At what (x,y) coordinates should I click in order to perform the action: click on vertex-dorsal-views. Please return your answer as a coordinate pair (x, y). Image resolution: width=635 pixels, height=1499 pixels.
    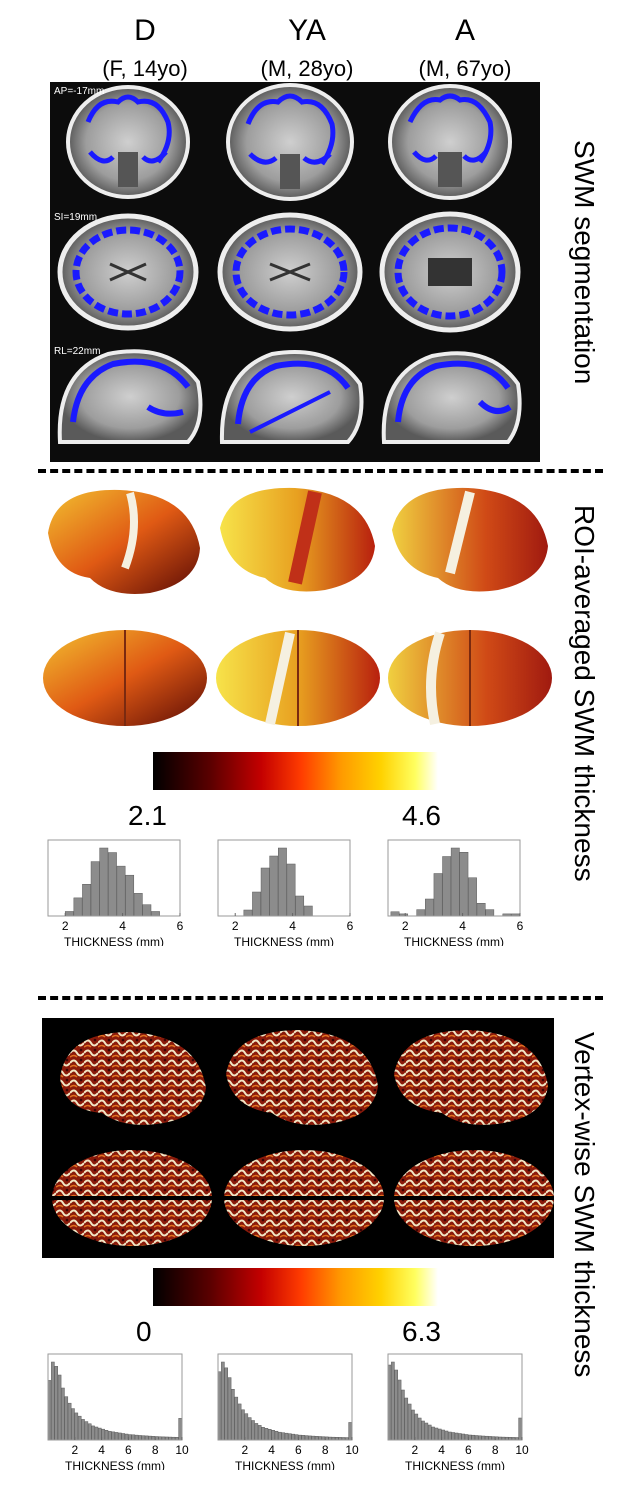
    Looking at the image, I should click on (303, 1198).